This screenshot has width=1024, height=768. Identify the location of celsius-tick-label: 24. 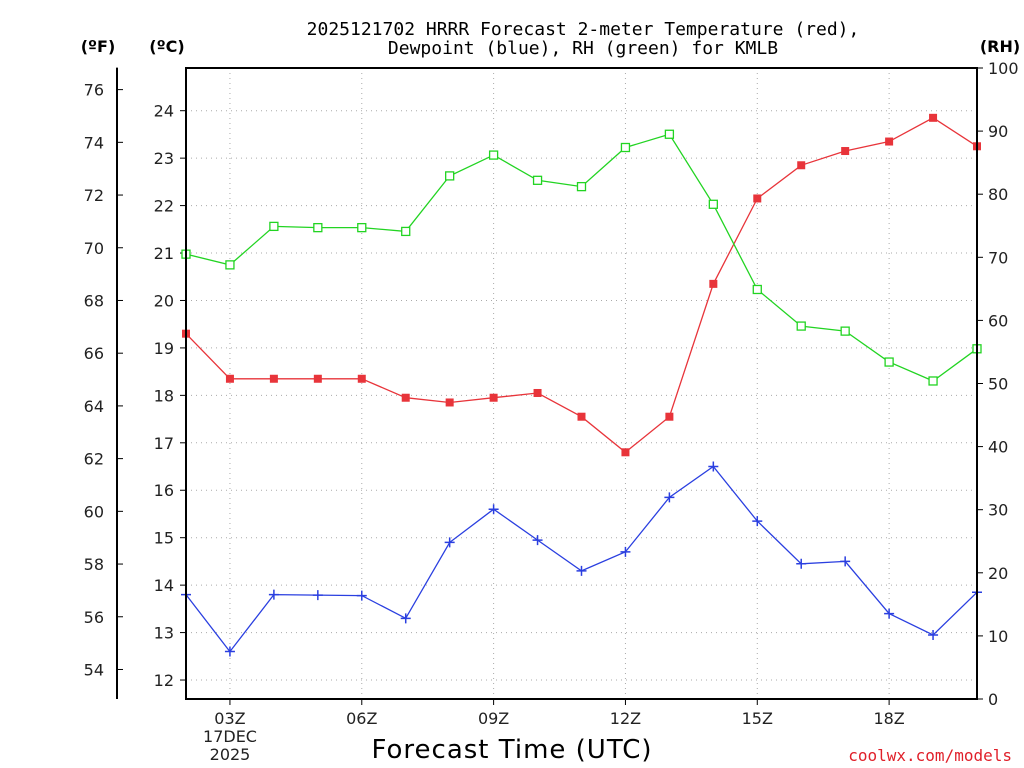
(164, 111).